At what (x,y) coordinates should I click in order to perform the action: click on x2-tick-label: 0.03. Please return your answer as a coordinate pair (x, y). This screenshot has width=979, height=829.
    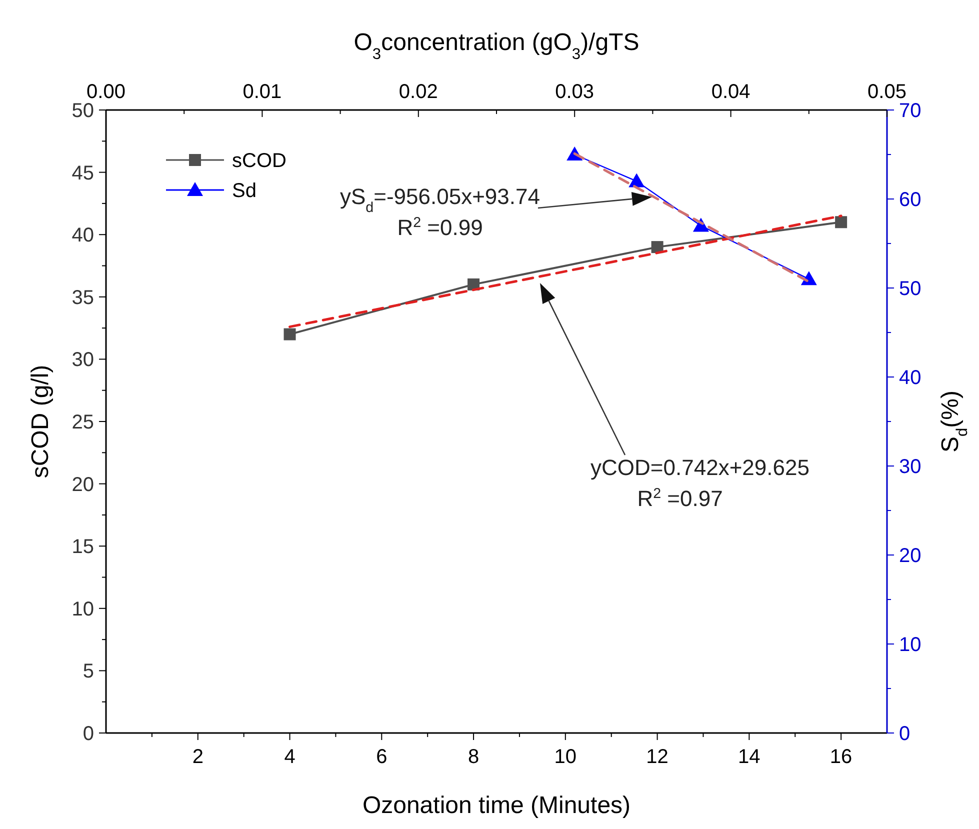
    Looking at the image, I should click on (574, 92).